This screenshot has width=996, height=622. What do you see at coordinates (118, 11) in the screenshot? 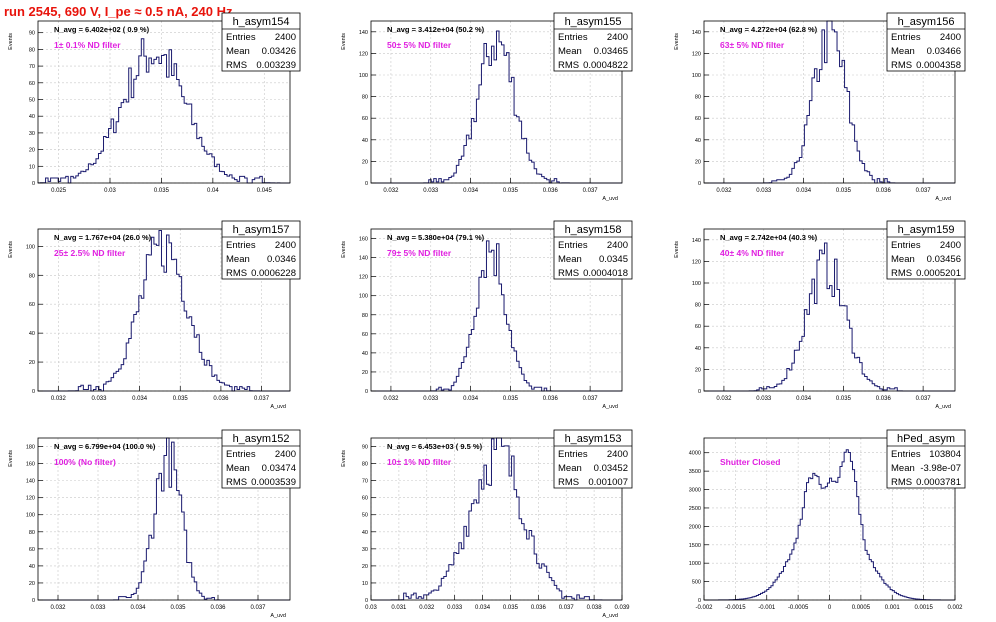
I see `page-title: run 2545, 690 V, I_pe ≈ 0.5 nA, 240 Hz` at bounding box center [118, 11].